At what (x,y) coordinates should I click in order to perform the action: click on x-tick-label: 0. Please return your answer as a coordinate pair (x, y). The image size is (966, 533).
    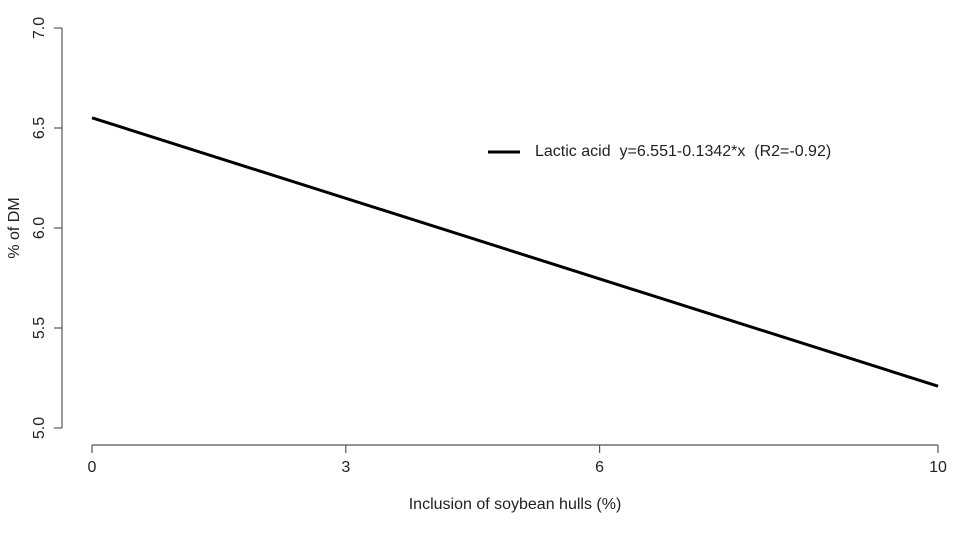
    Looking at the image, I should click on (92, 467).